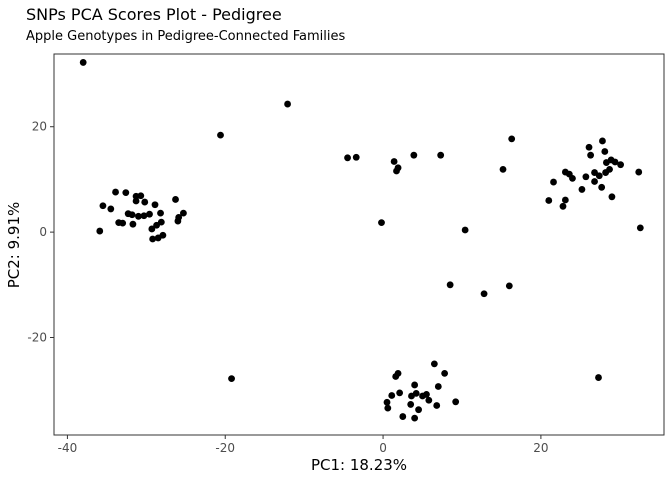 The image size is (672, 480). What do you see at coordinates (540, 448) in the screenshot?
I see `x-tick-label: 20` at bounding box center [540, 448].